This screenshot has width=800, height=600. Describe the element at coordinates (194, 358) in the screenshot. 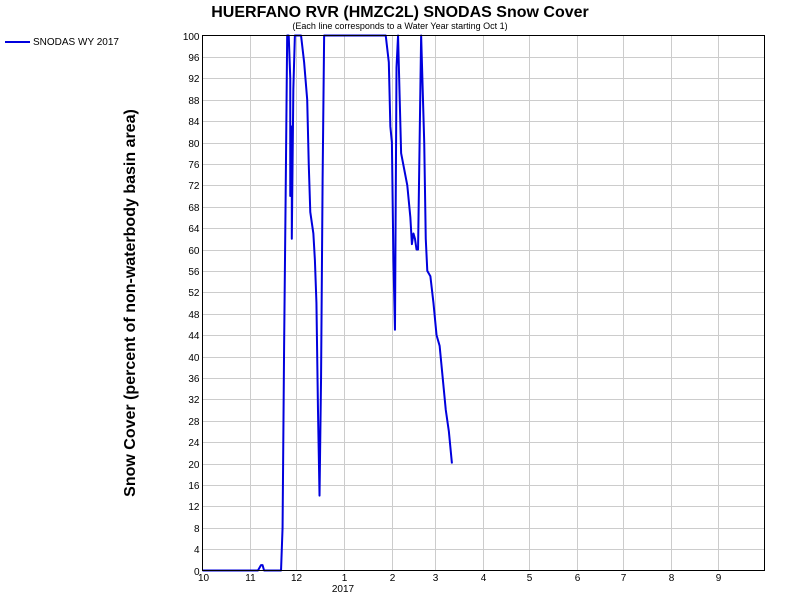

I see `y-tick-label: 40` at that location.